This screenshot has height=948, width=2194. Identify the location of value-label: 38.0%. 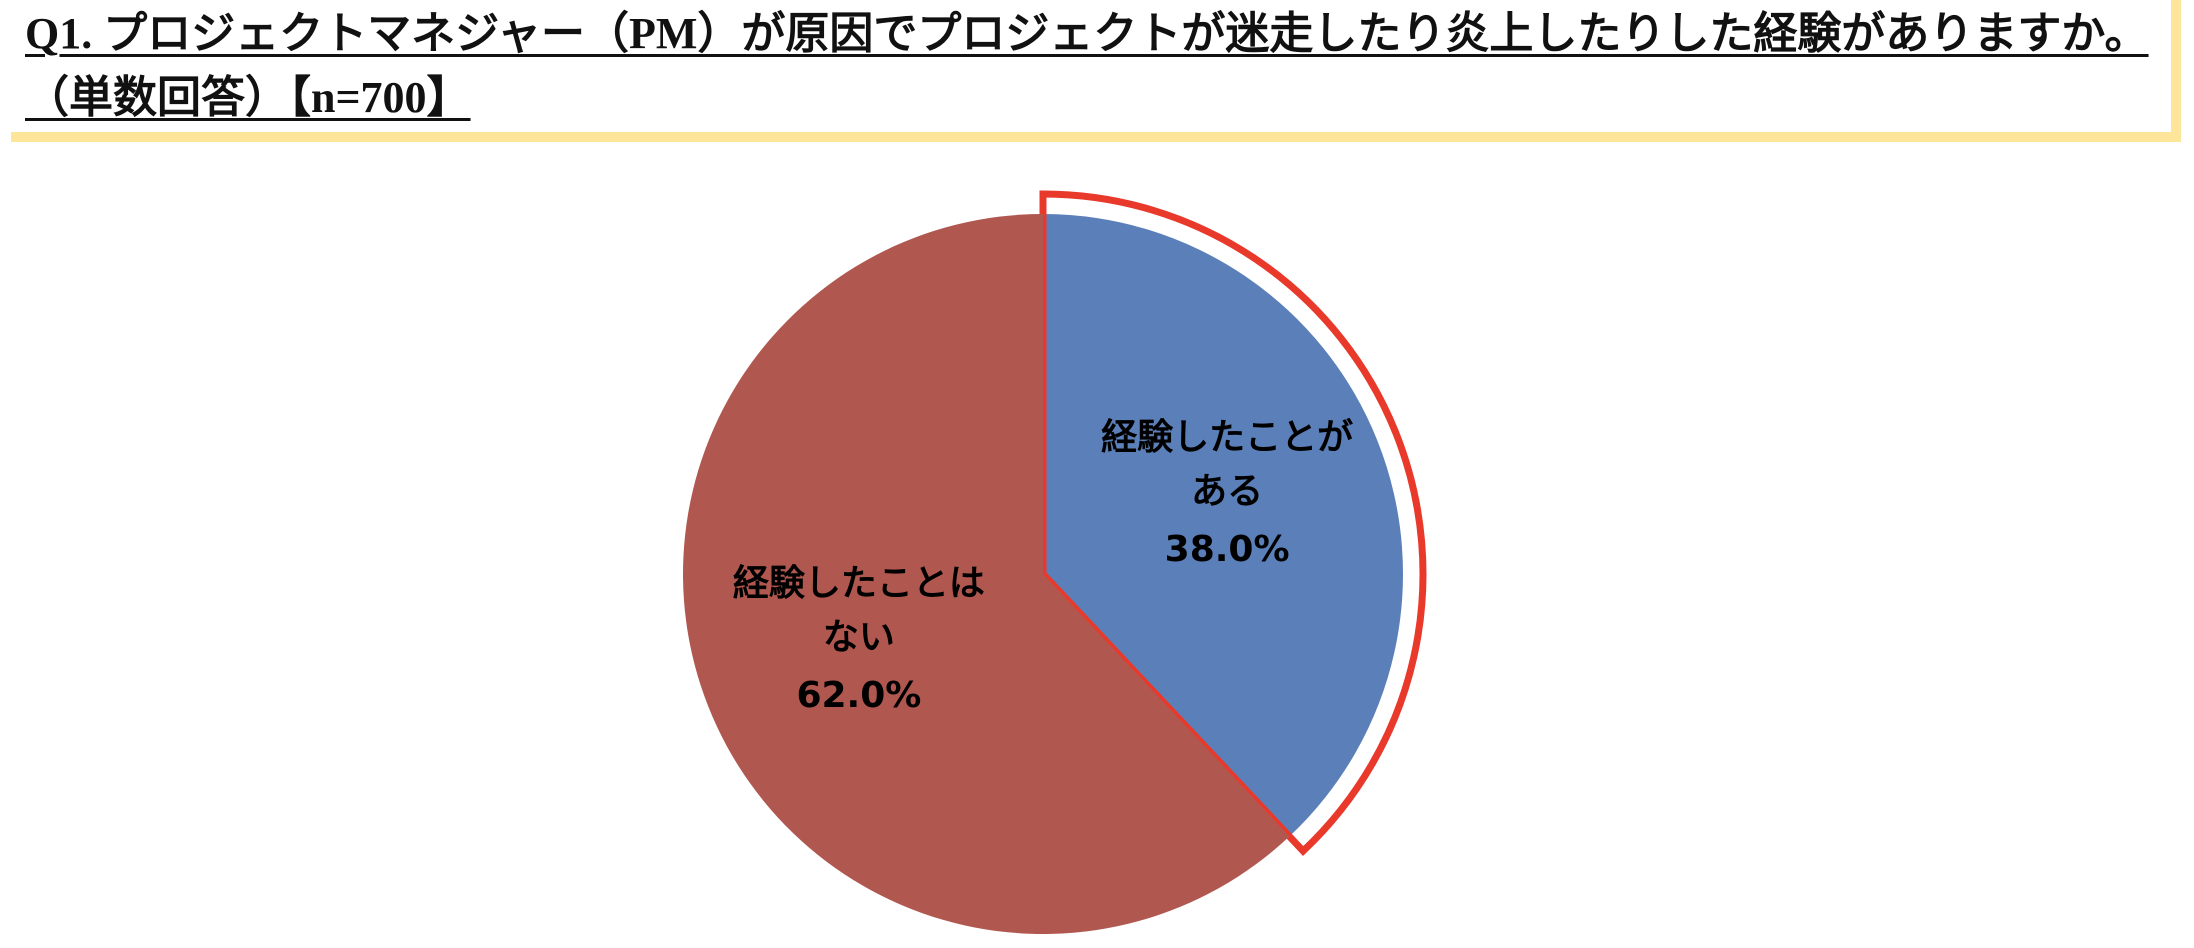
(1227, 550).